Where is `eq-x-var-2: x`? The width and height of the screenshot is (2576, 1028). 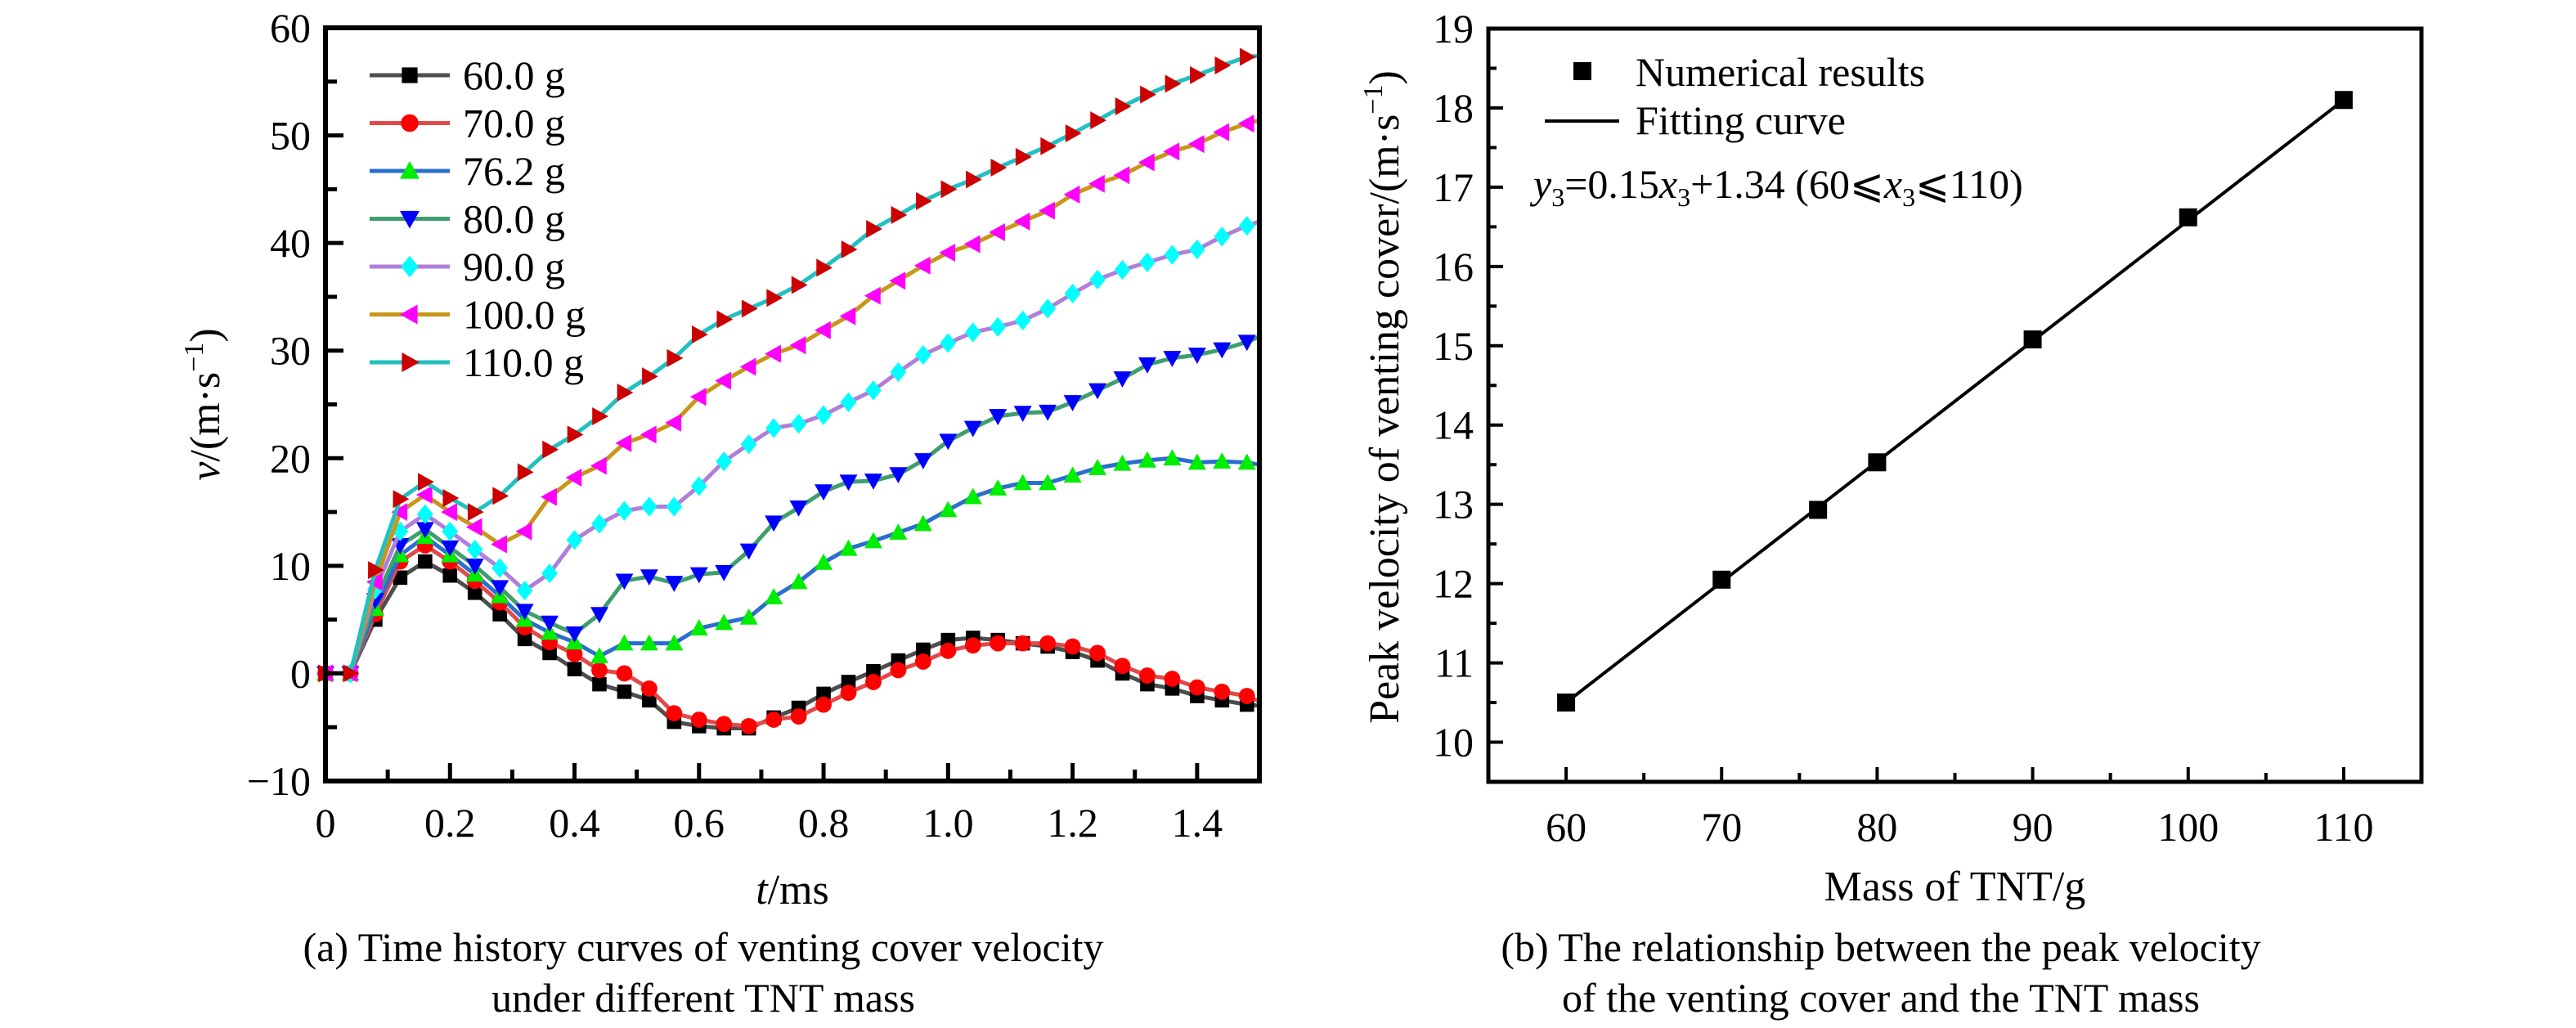 eq-x-var-2: x is located at coordinates (1893, 184).